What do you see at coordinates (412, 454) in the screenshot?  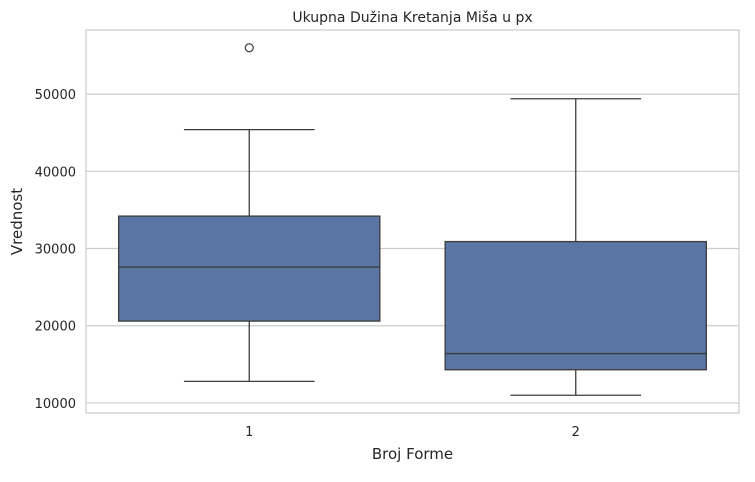 I see `x-axis-label: Broj Forme` at bounding box center [412, 454].